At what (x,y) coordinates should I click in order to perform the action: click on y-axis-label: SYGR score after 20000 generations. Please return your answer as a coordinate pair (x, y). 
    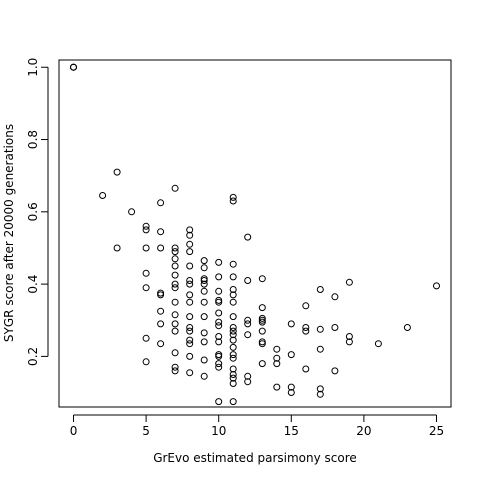
    Looking at the image, I should click on (9, 233).